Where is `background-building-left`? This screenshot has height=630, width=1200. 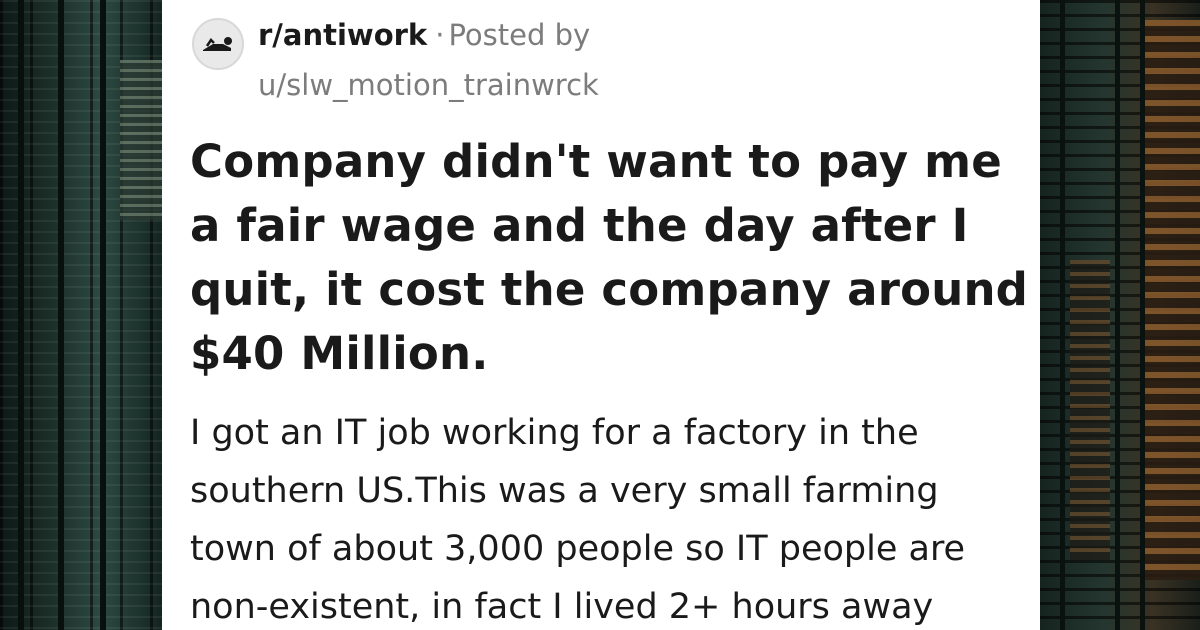 background-building-left is located at coordinates (81, 315).